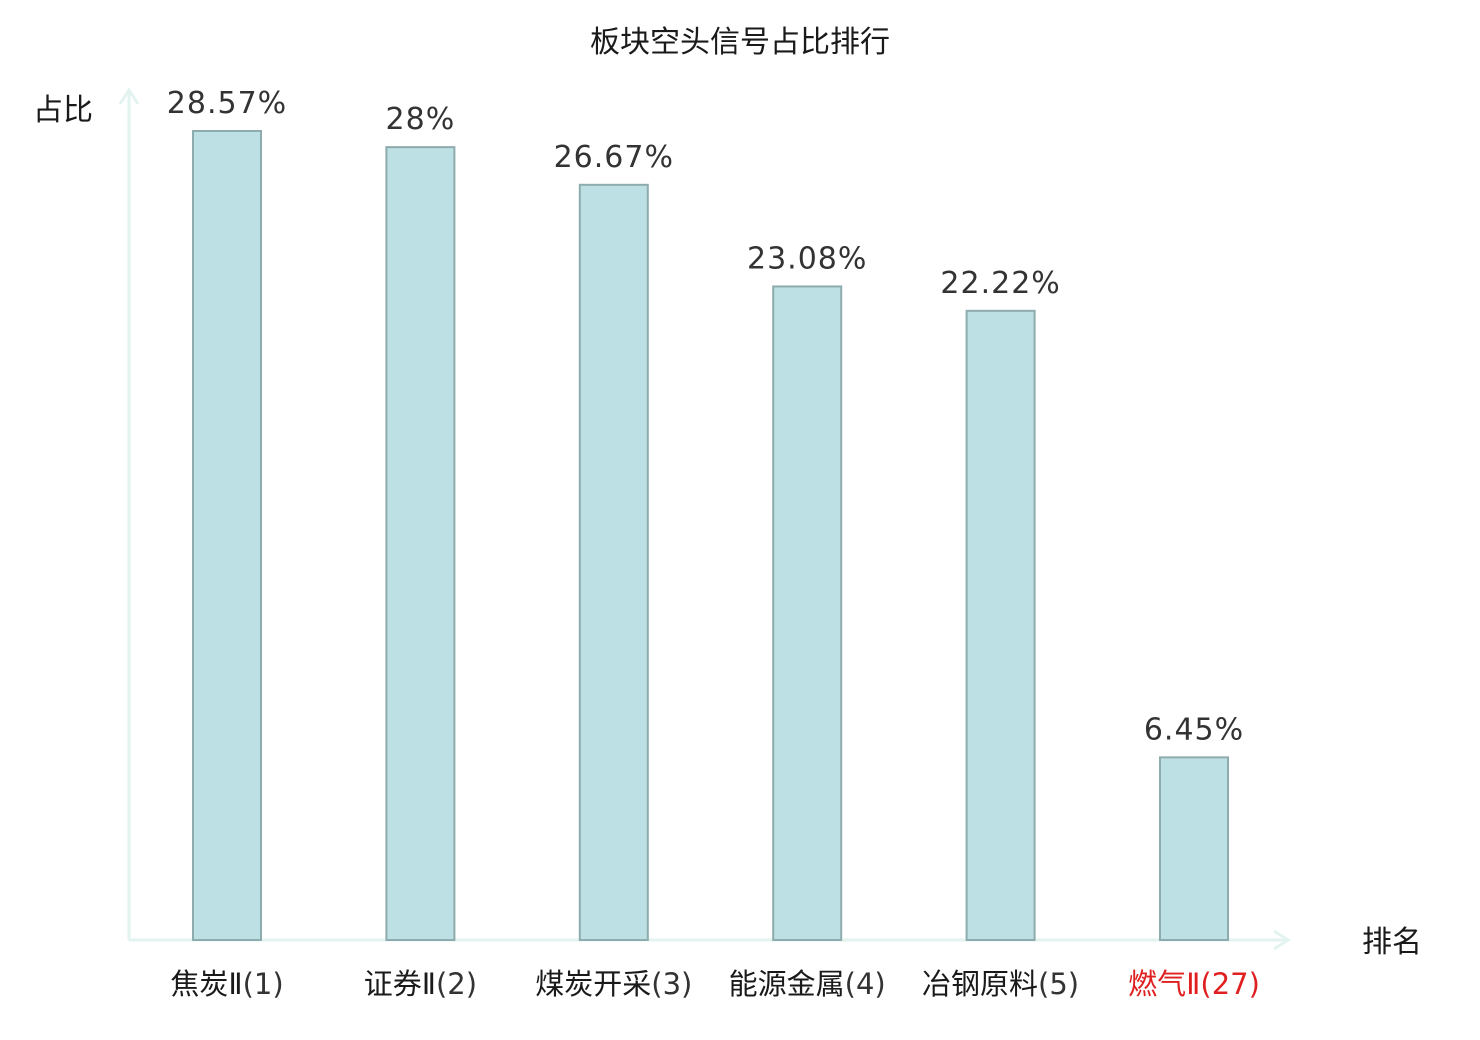 Image resolution: width=1480 pixels, height=1040 pixels. I want to click on category-rank: (4), so click(865, 984).